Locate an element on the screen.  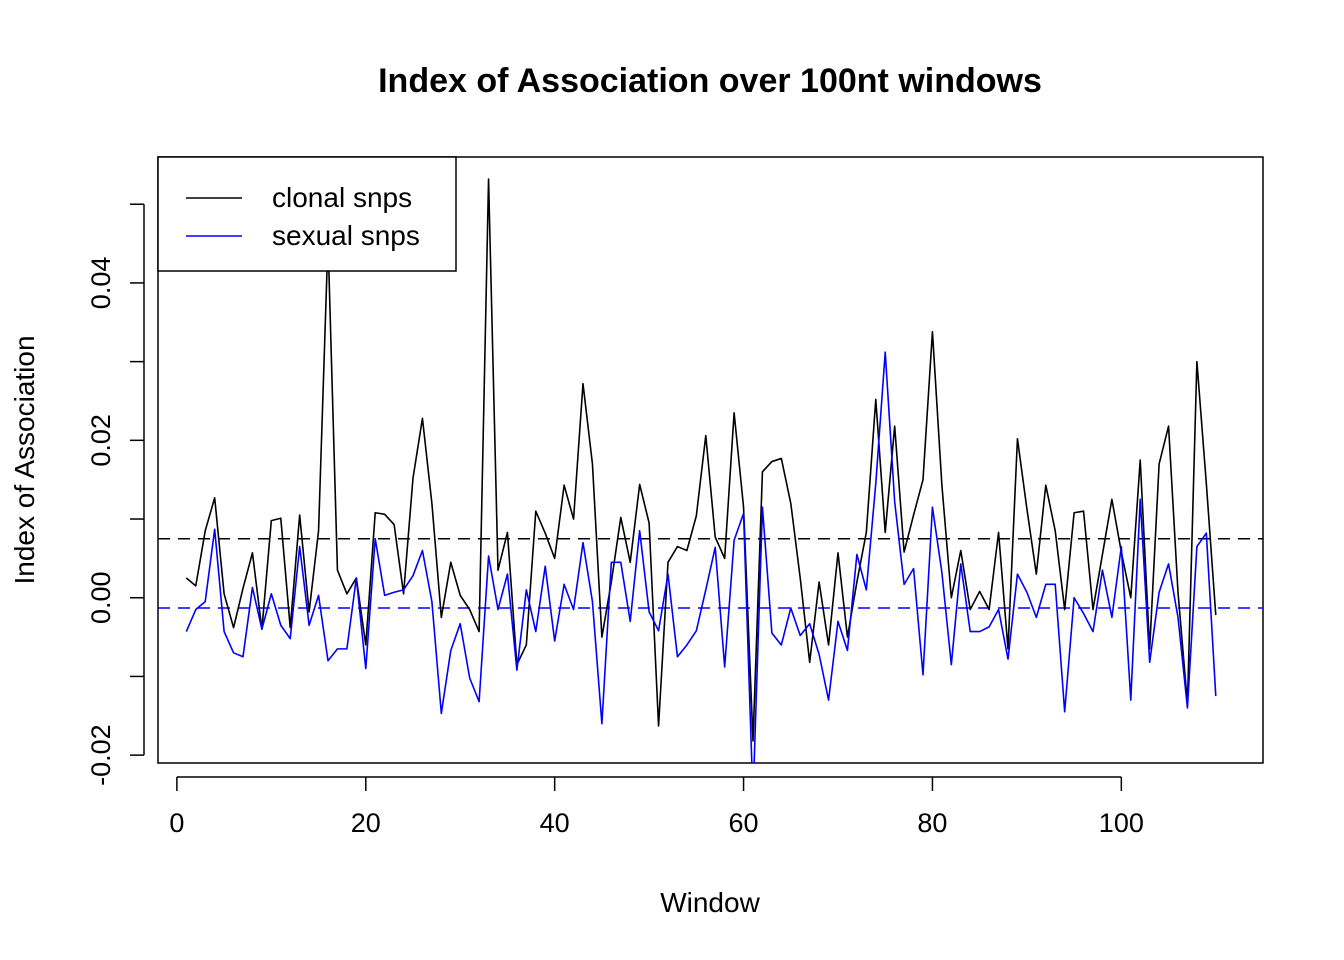
x-tick-label: 100 is located at coordinates (1121, 823).